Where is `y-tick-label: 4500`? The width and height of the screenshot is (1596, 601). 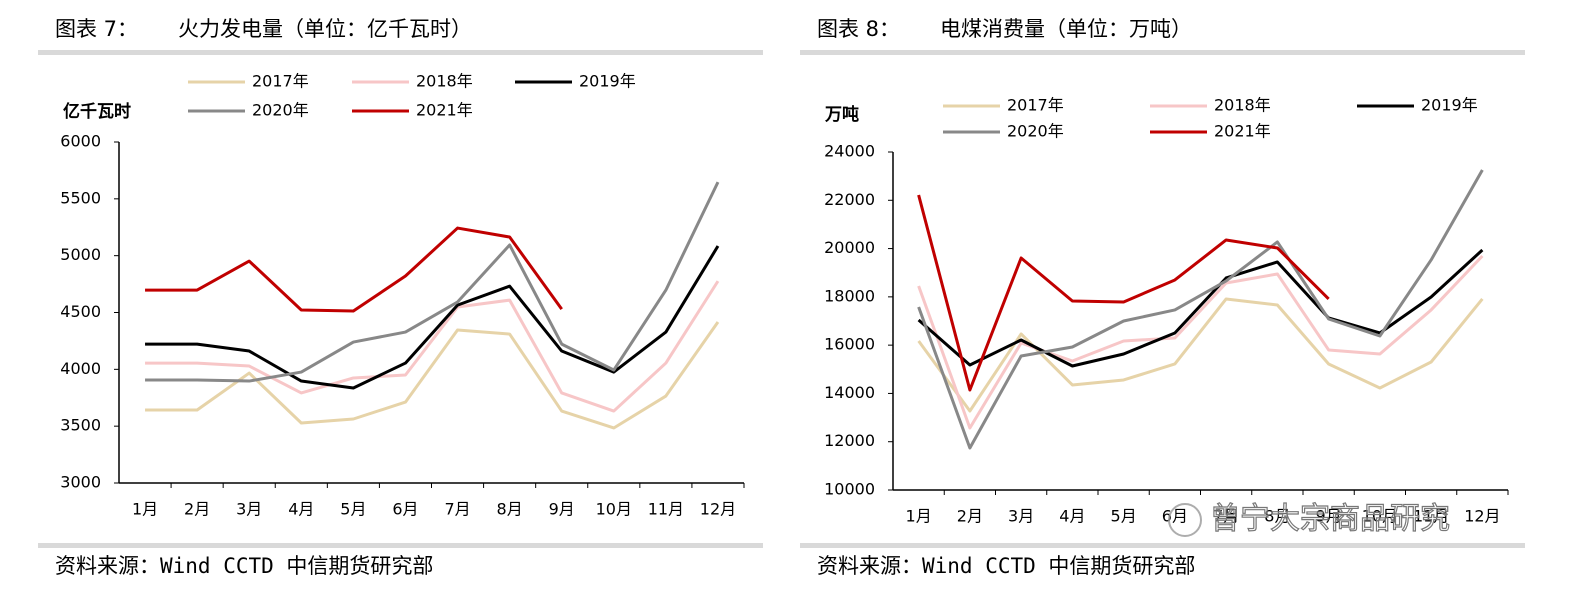 y-tick-label: 4500 is located at coordinates (80, 311).